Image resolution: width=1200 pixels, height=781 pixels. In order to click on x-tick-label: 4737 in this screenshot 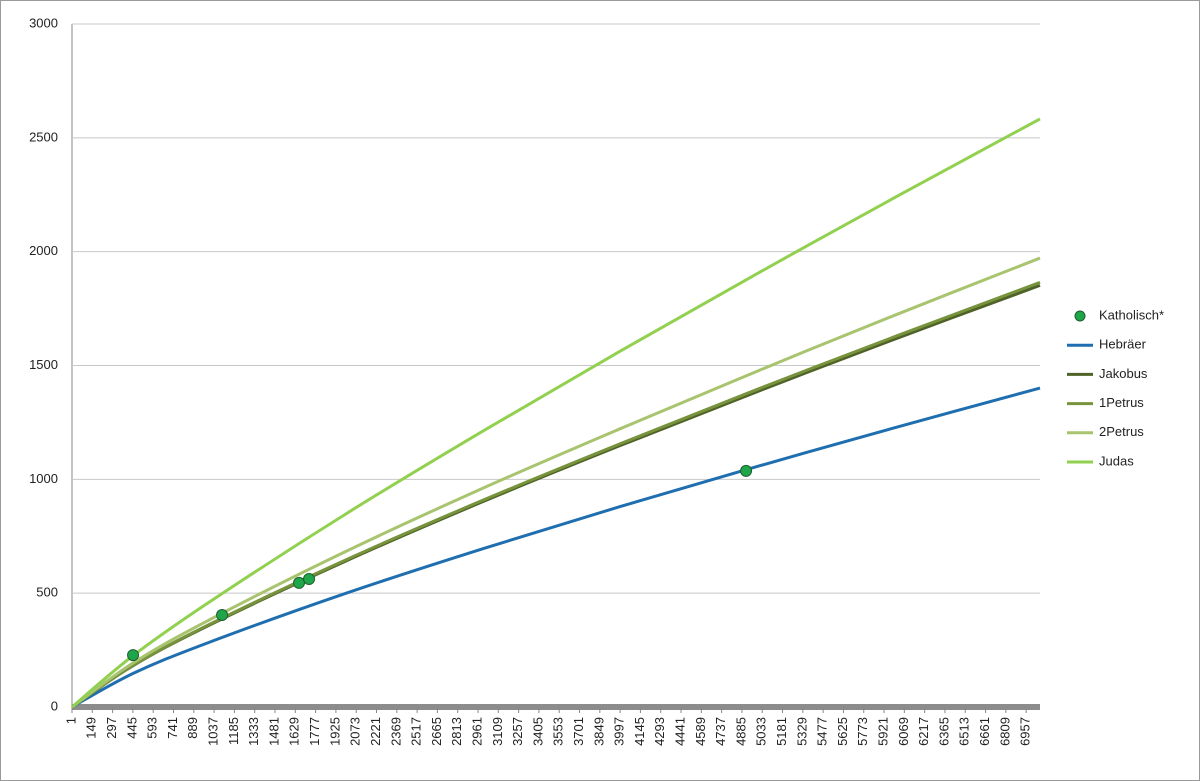, I will do `click(720, 731)`.